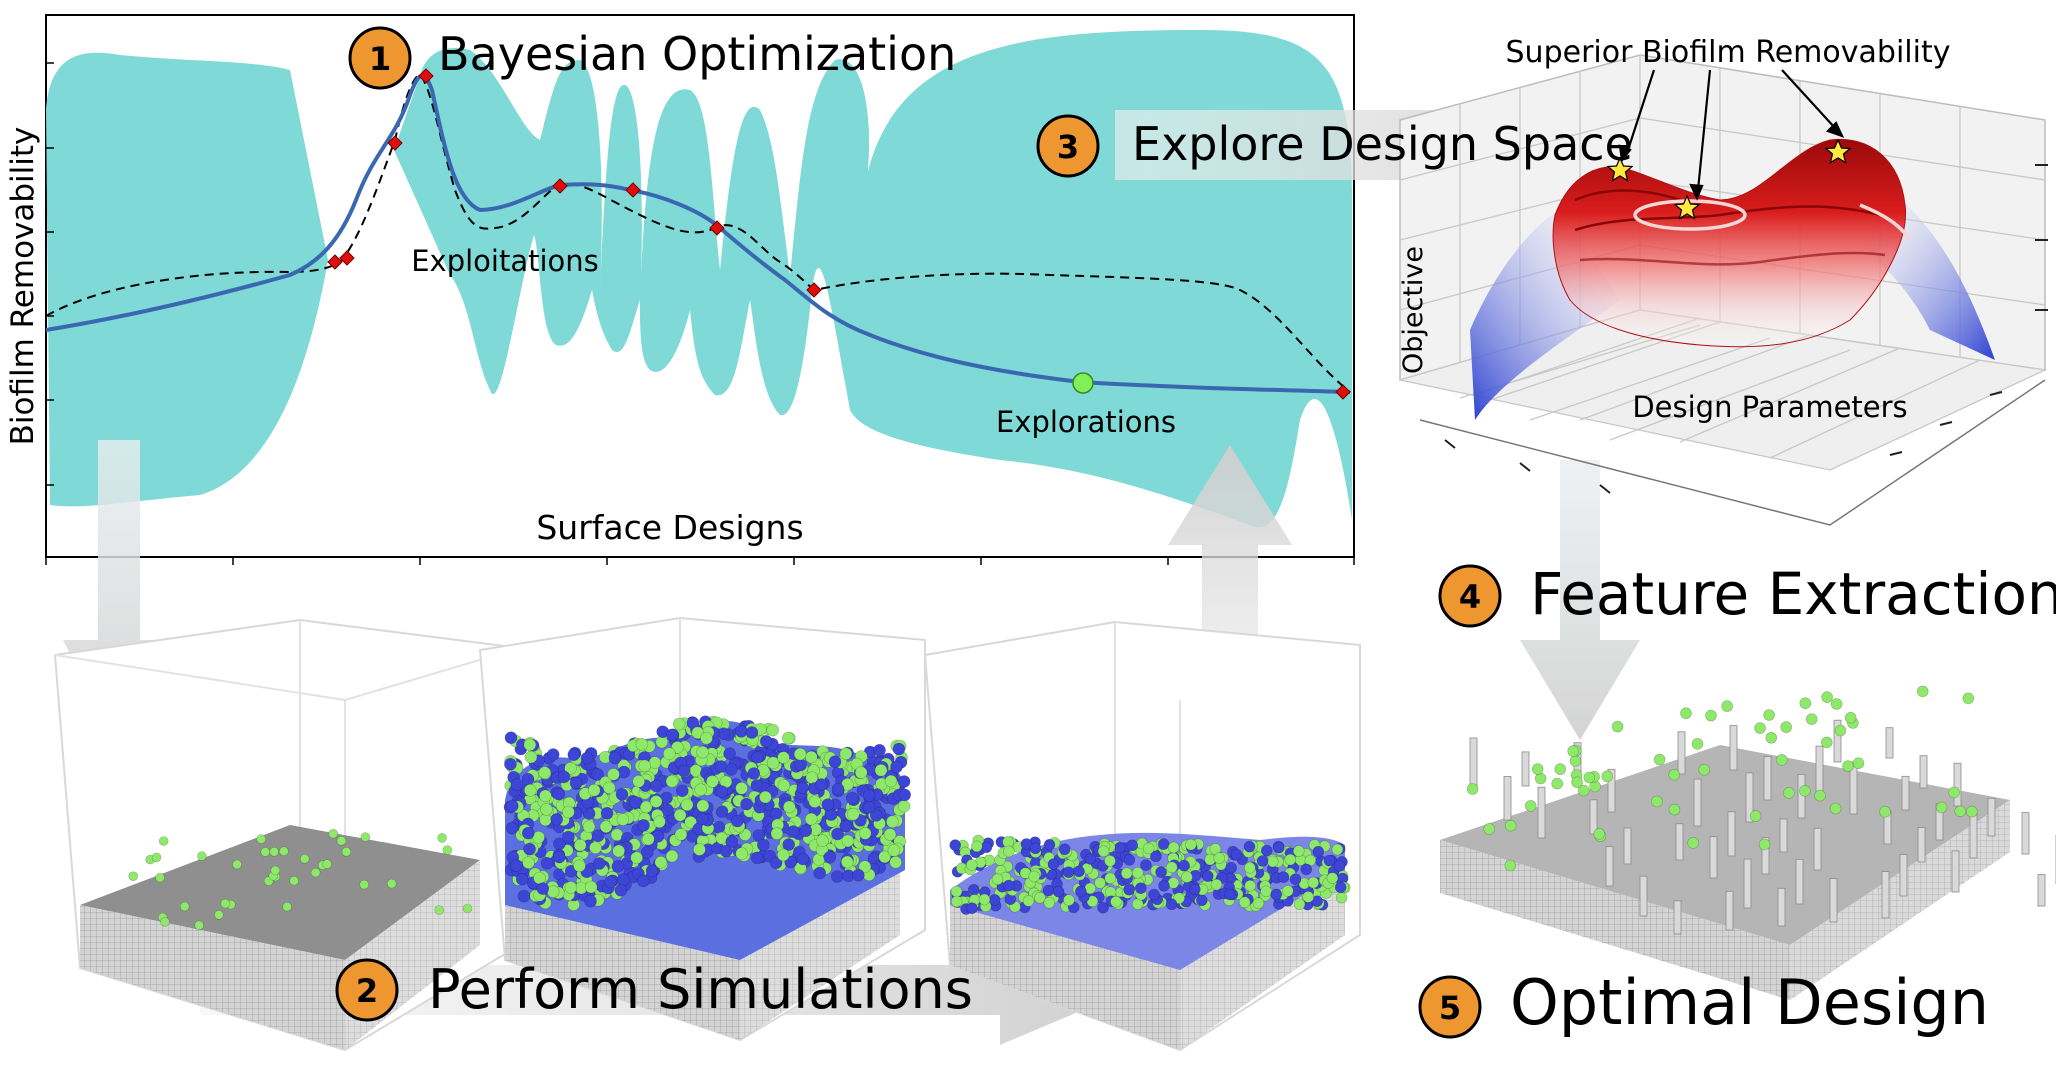  Describe the element at coordinates (1083, 383) in the screenshot. I see `gp-exploration-point` at that location.